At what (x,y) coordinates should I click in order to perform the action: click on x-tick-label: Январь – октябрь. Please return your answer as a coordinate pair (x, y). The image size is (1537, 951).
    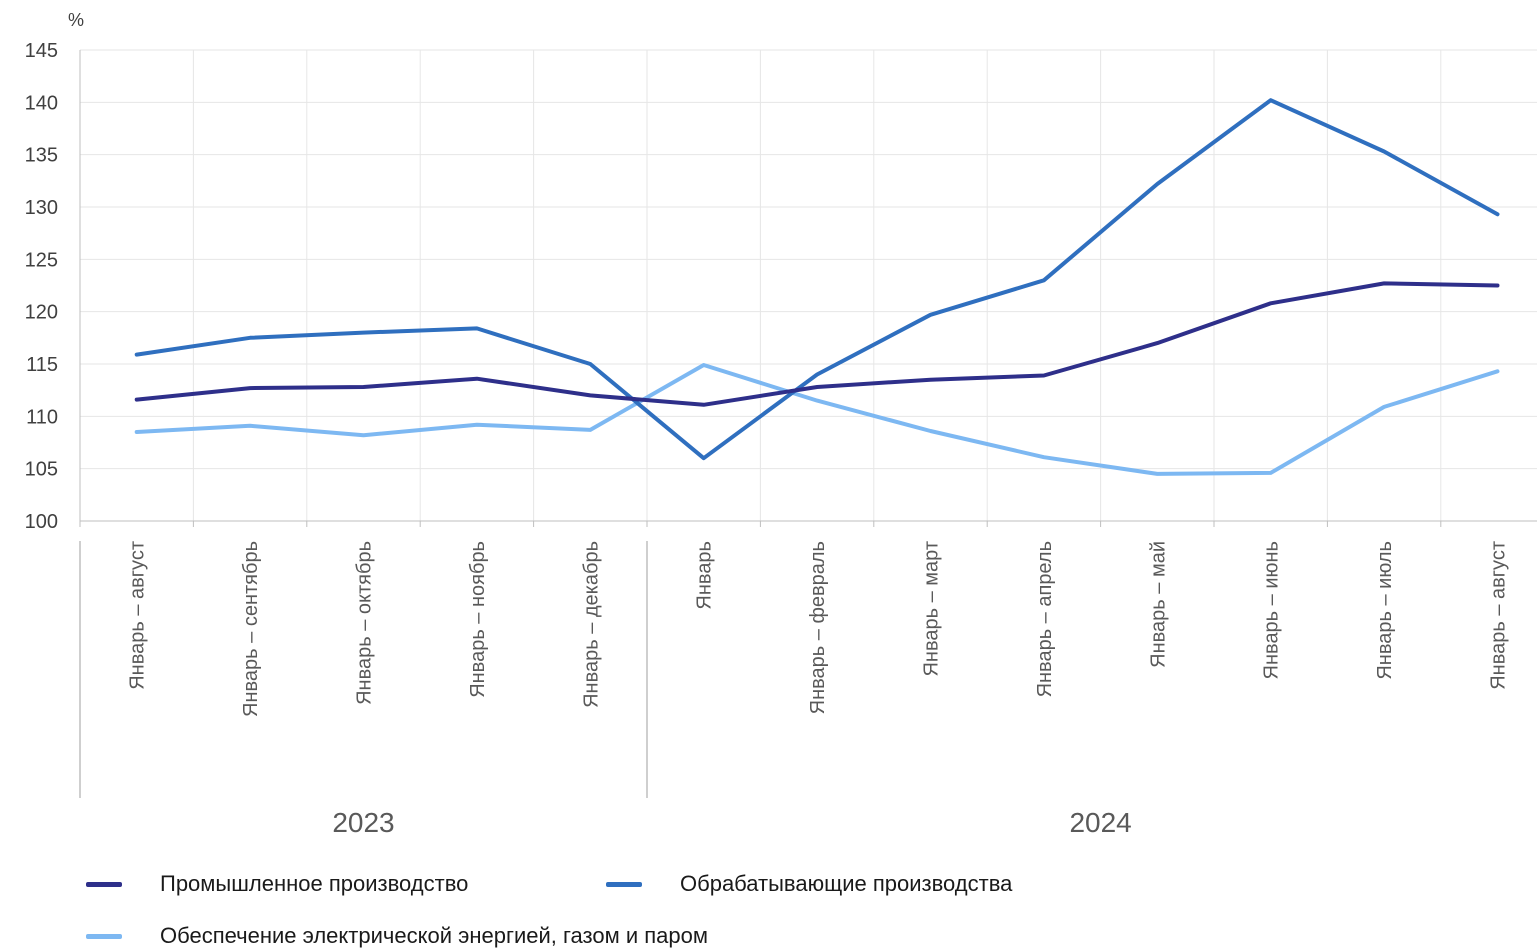
    Looking at the image, I should click on (365, 623).